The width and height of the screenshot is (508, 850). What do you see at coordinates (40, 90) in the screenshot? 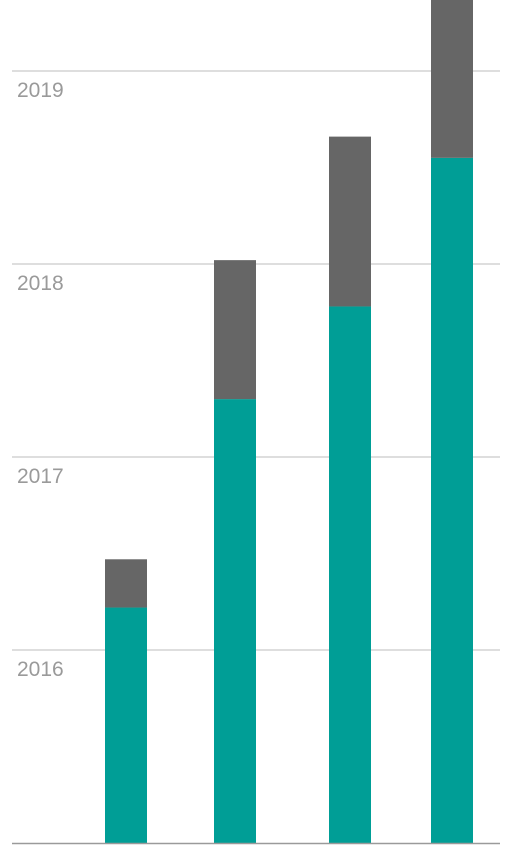
I see `y-tick-label: 2019` at bounding box center [40, 90].